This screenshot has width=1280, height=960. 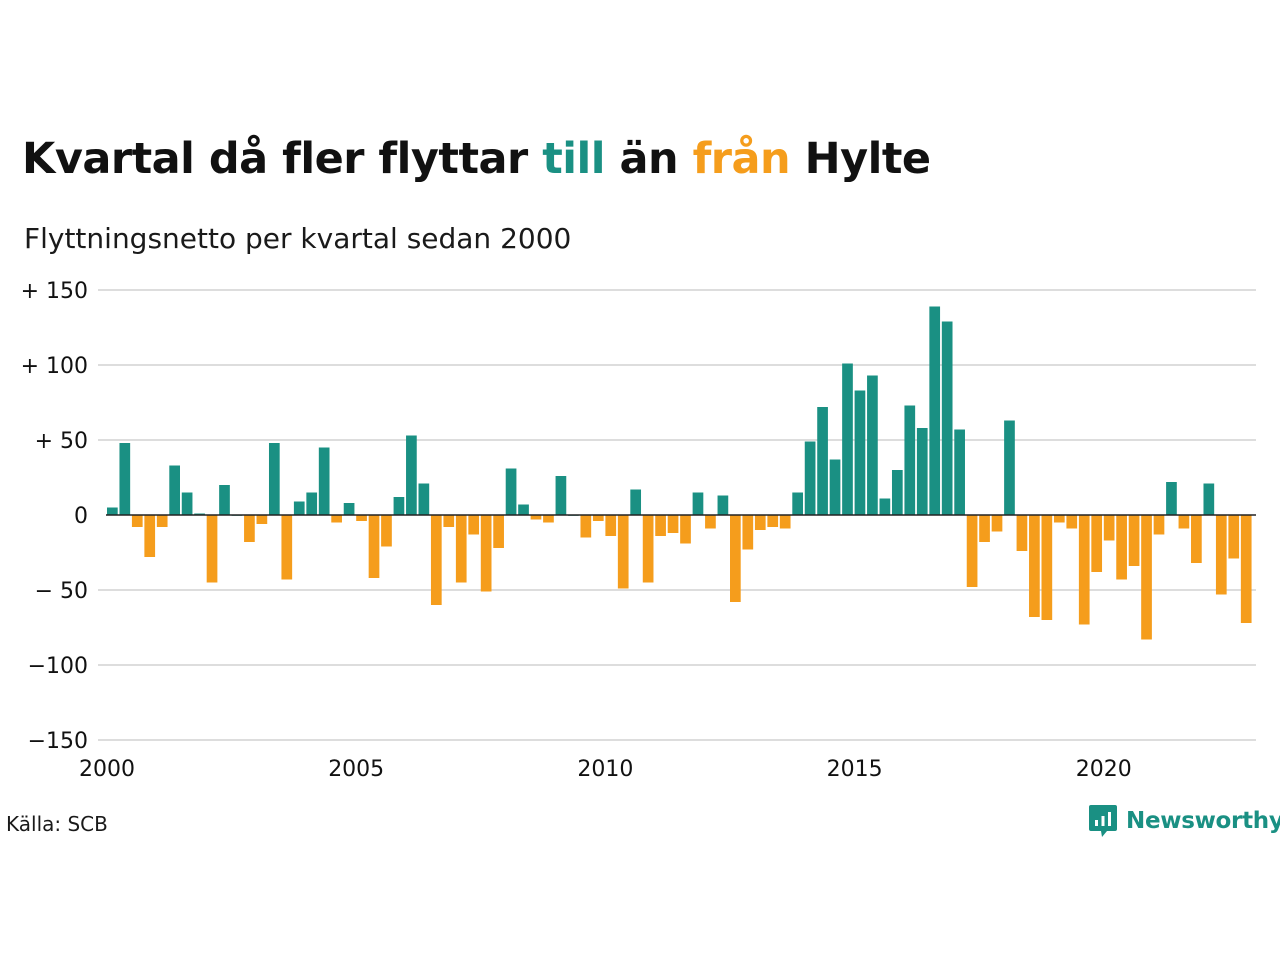 I want to click on y-tick-label: − 50, so click(x=61, y=591).